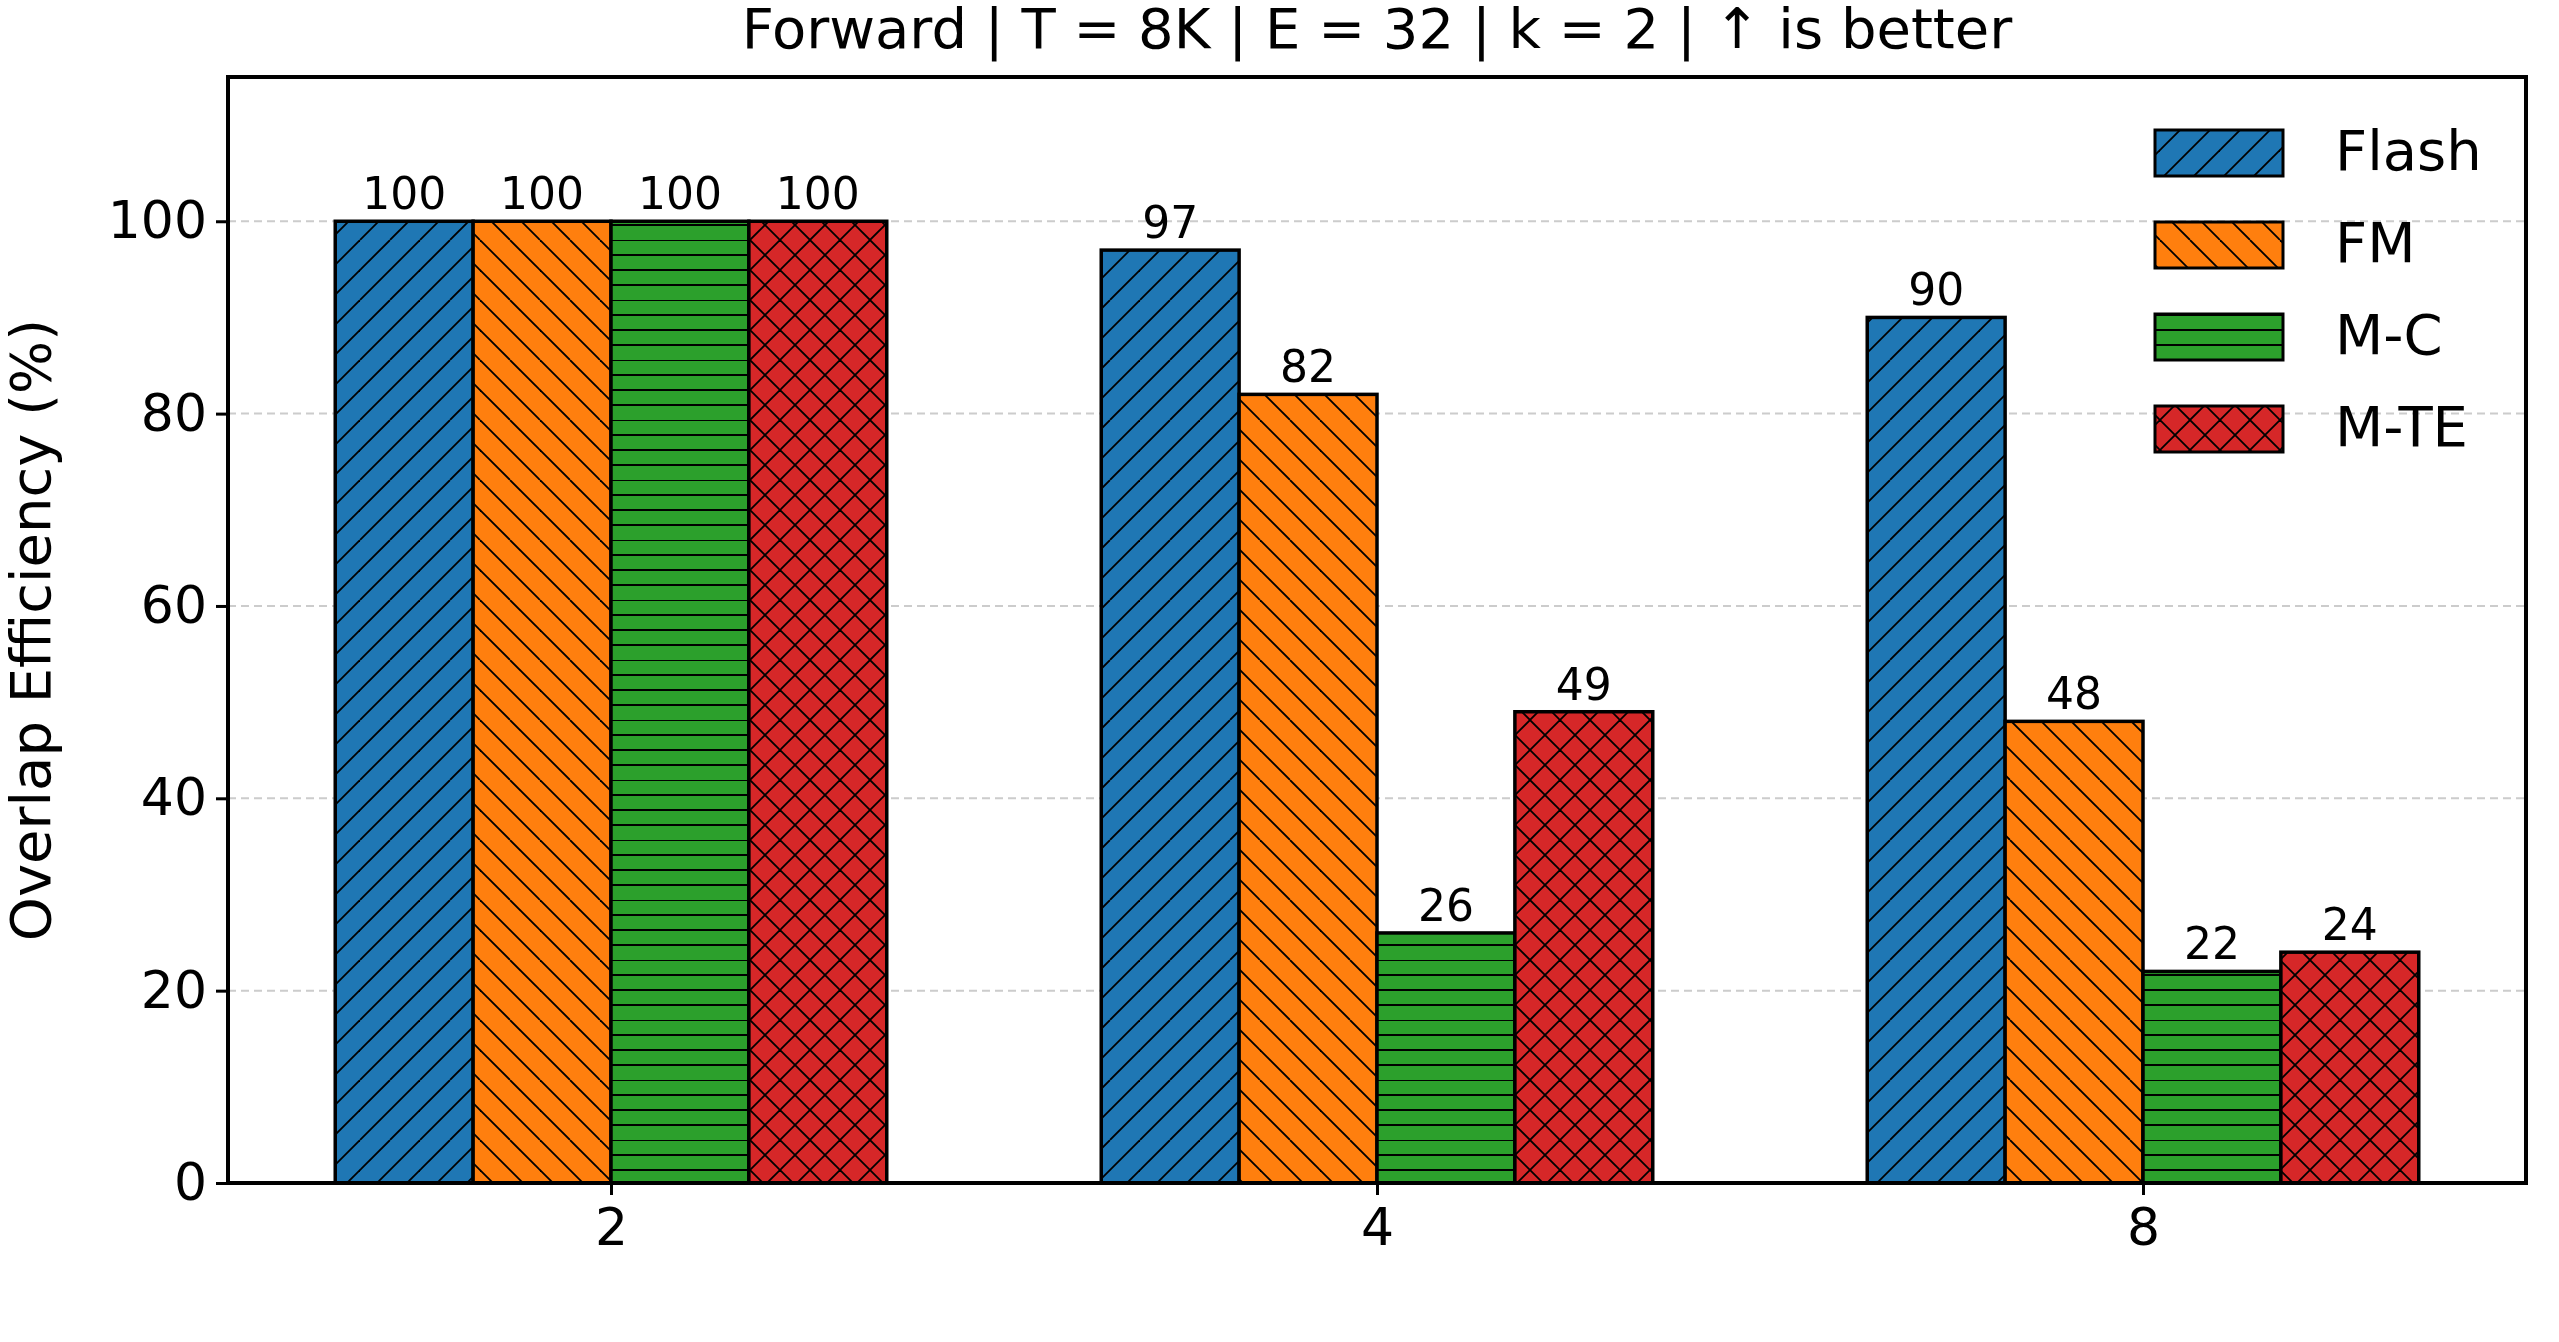 The image size is (2559, 1342). I want to click on y-axis-title: Overlap Efficiency (%), so click(31, 630).